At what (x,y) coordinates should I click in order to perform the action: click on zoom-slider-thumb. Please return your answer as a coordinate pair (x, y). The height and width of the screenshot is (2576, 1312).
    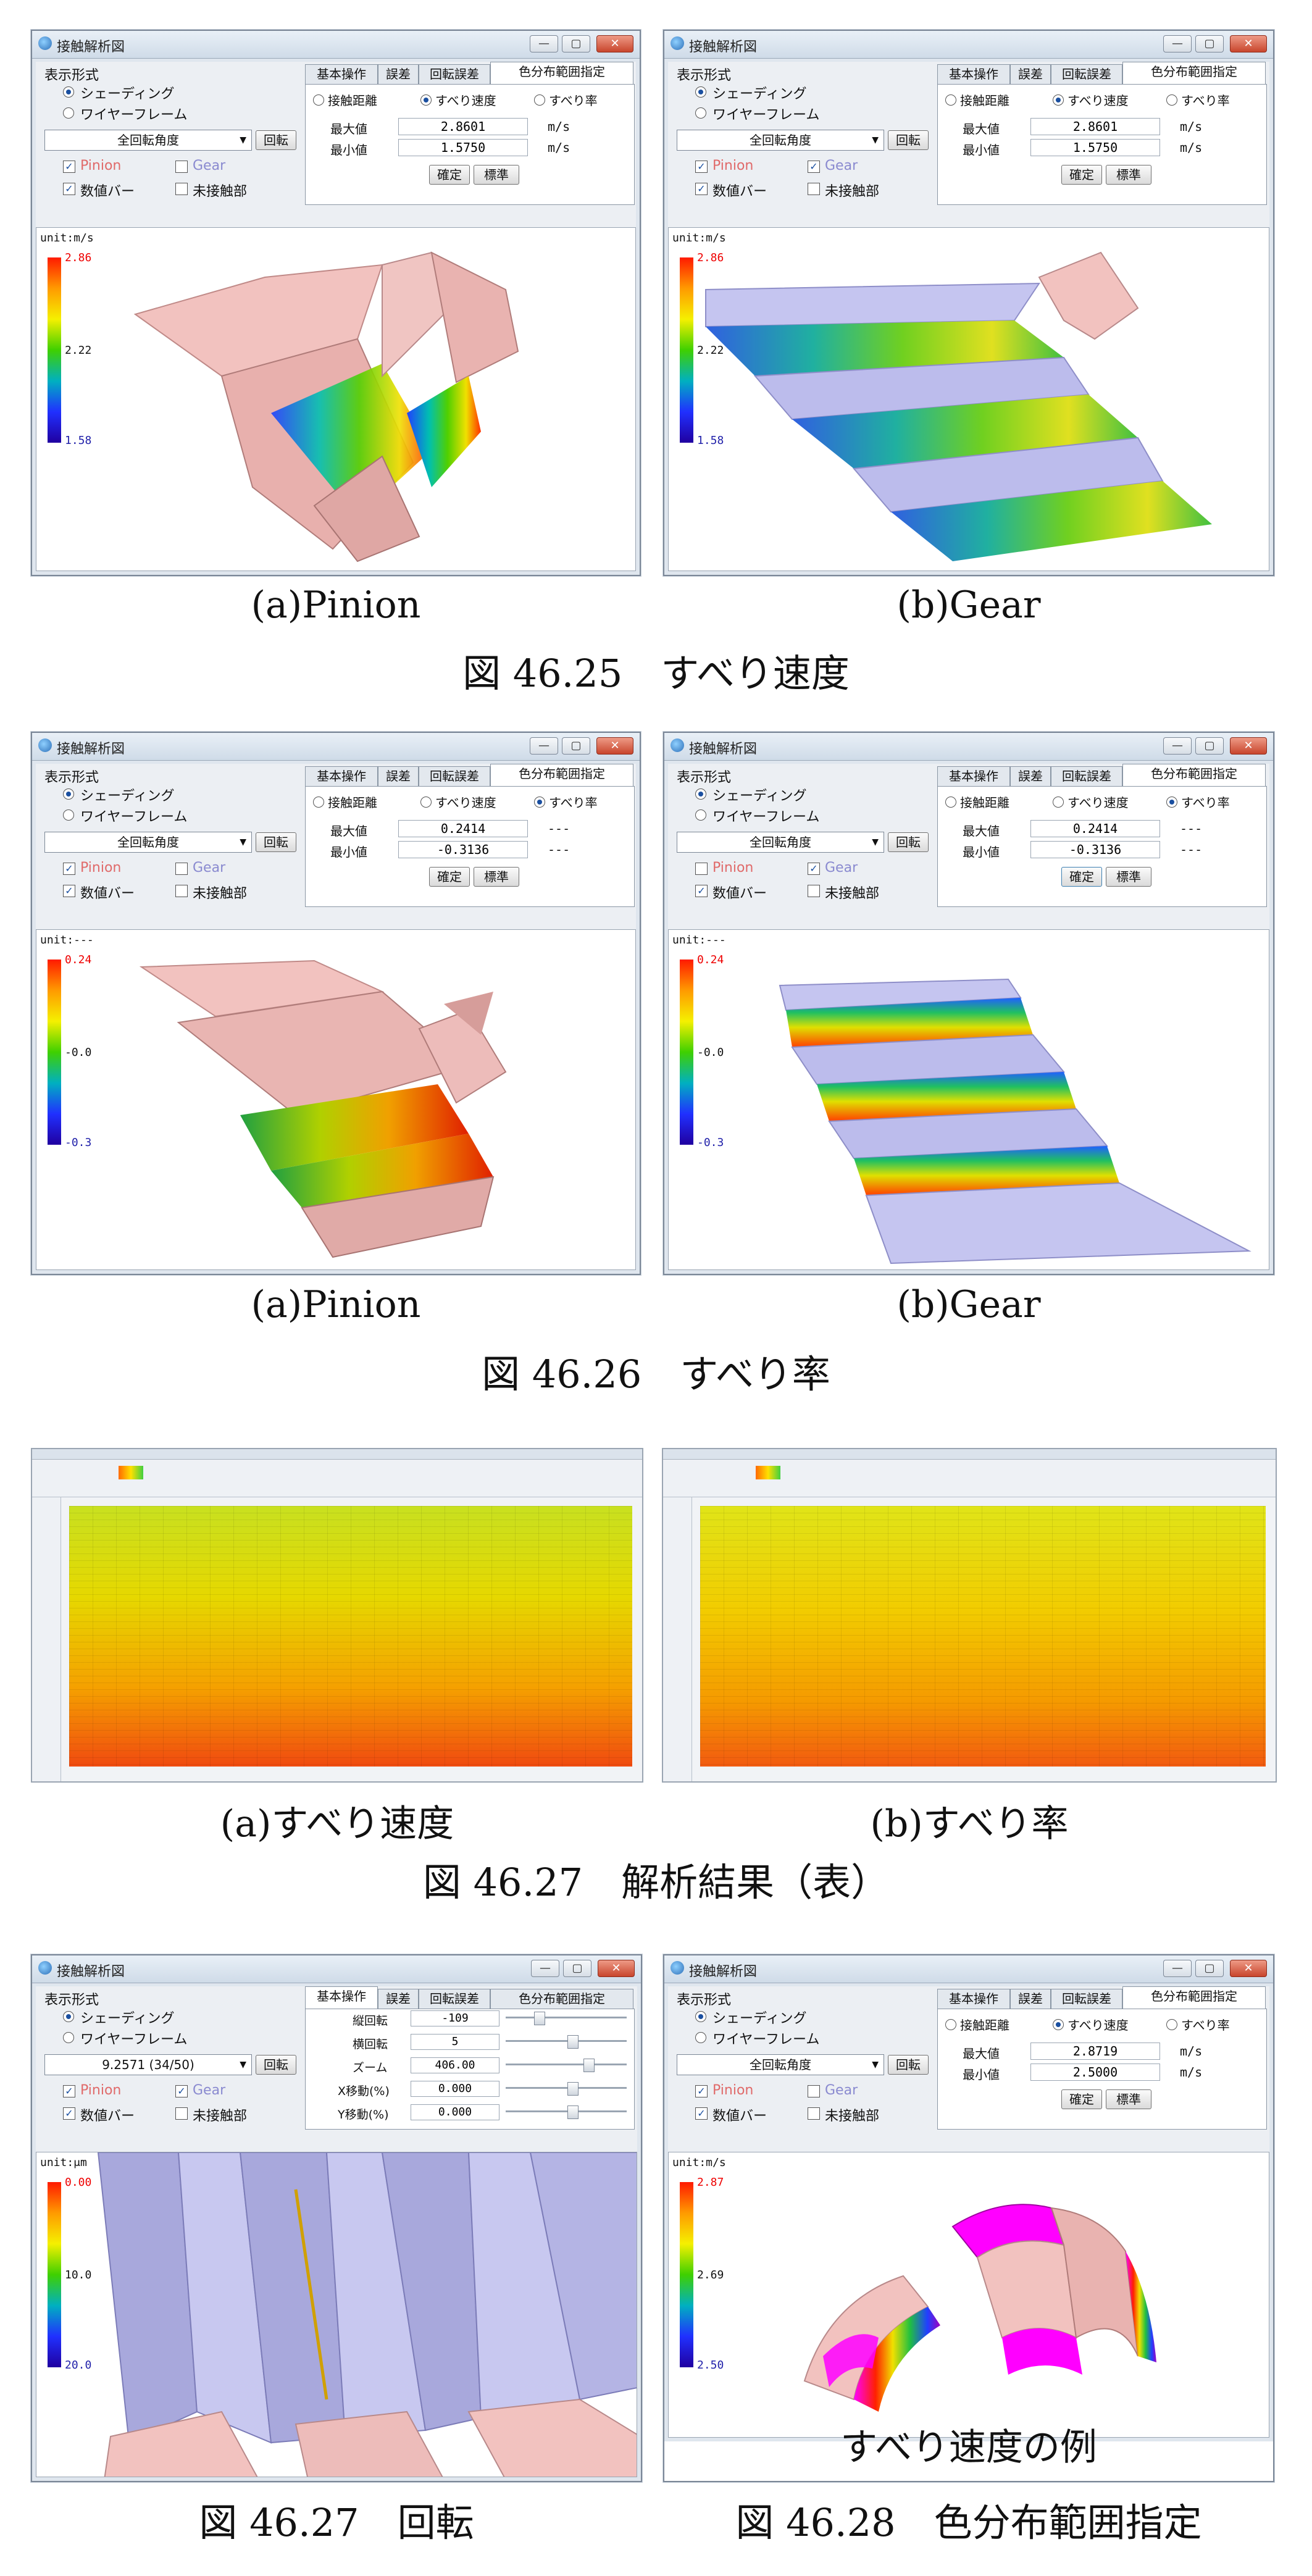
    Looking at the image, I should click on (589, 2065).